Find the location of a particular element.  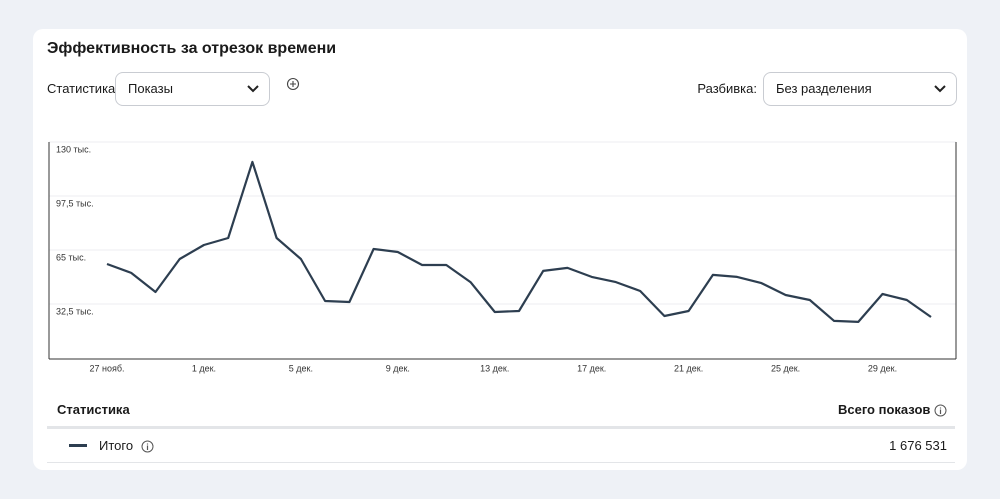

x-tick-label: 29 дек. is located at coordinates (882, 368).